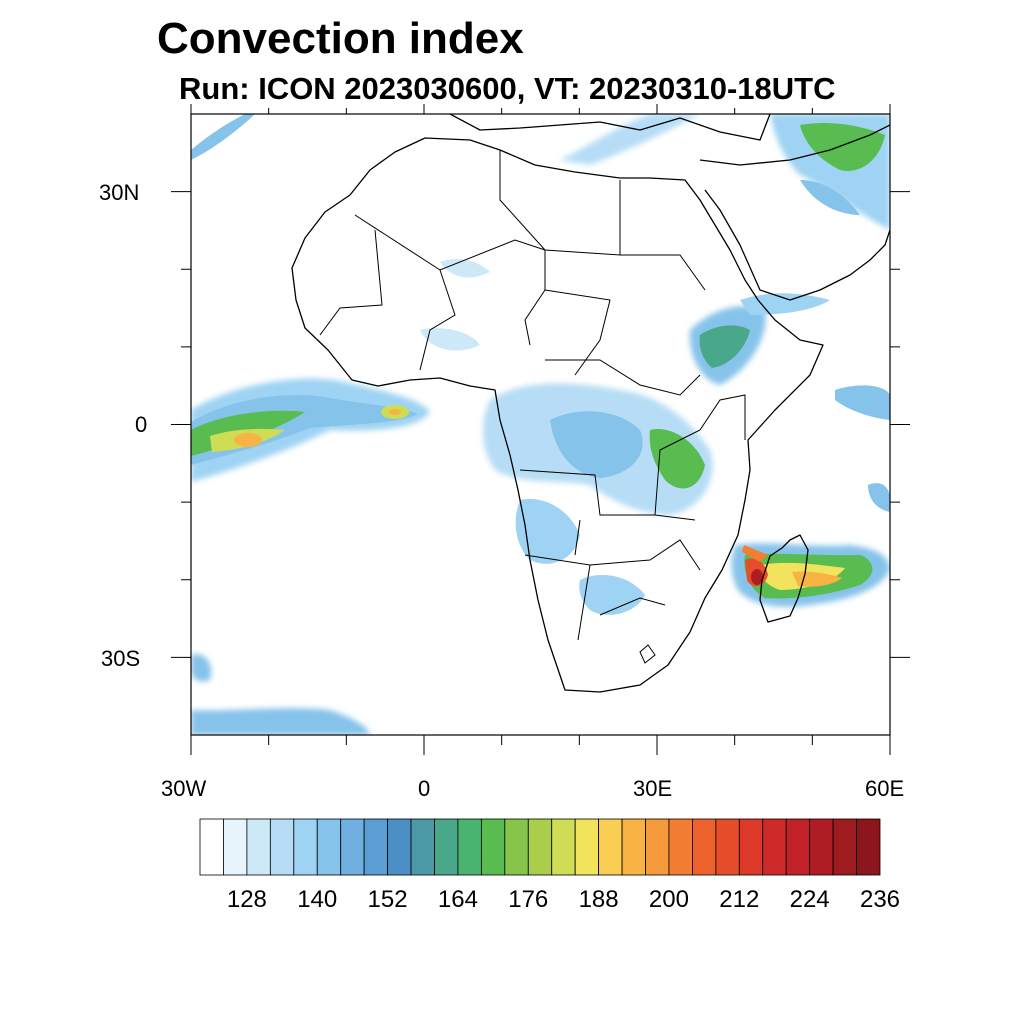 This screenshot has width=1024, height=1024. Describe the element at coordinates (317, 899) in the screenshot. I see `colorbar-tick-label: 140` at that location.